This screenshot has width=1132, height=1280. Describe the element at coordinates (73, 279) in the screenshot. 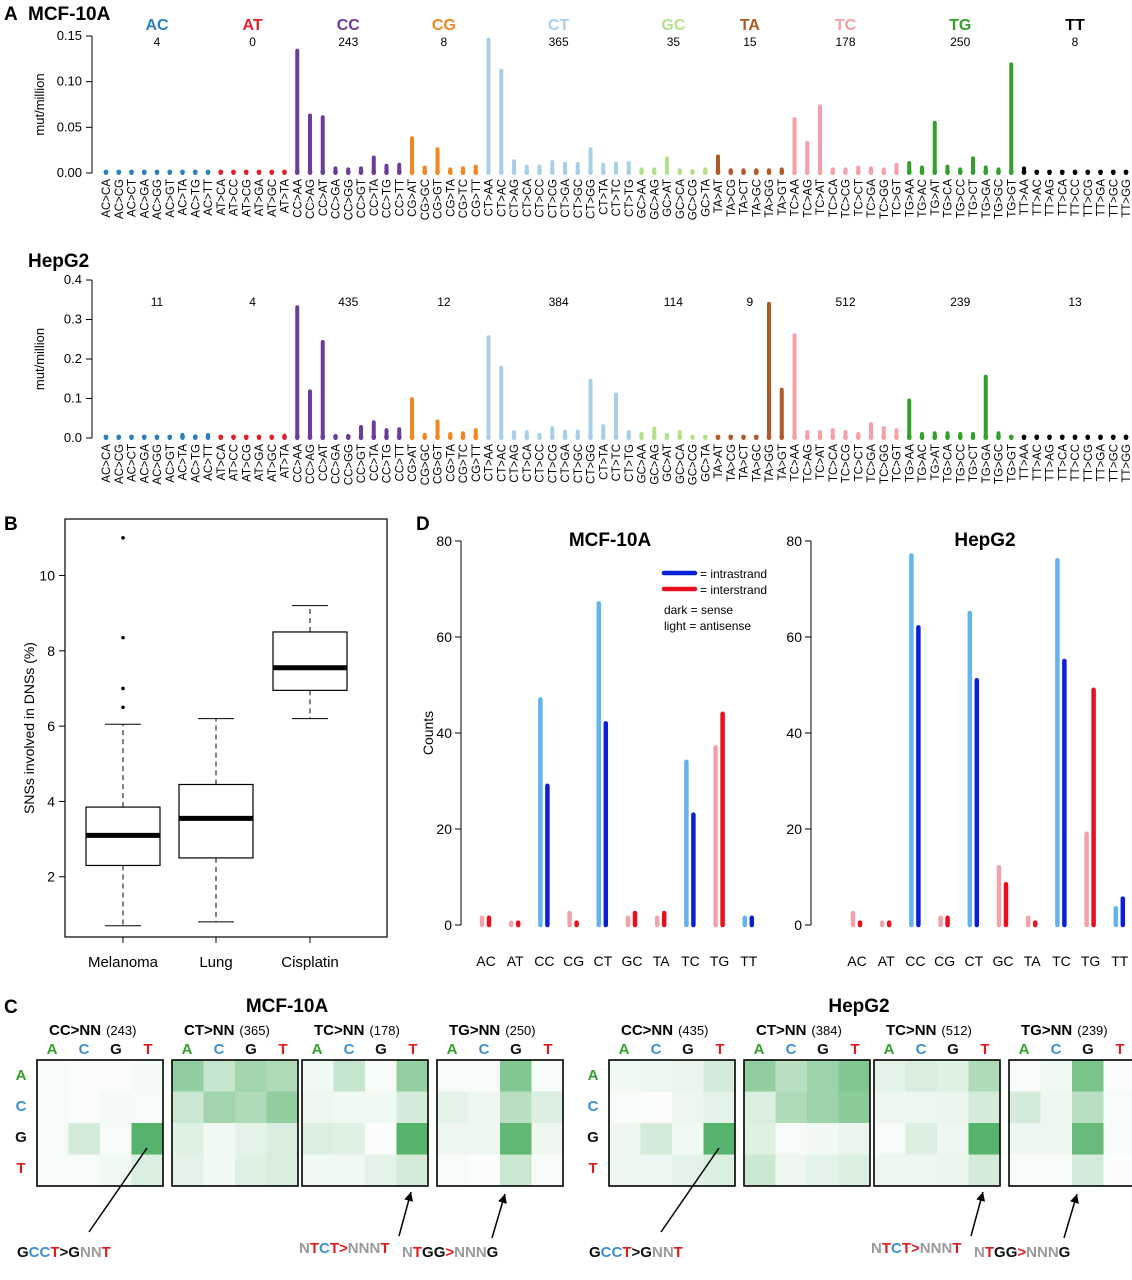

I see `y-tick-label: 0.4` at that location.